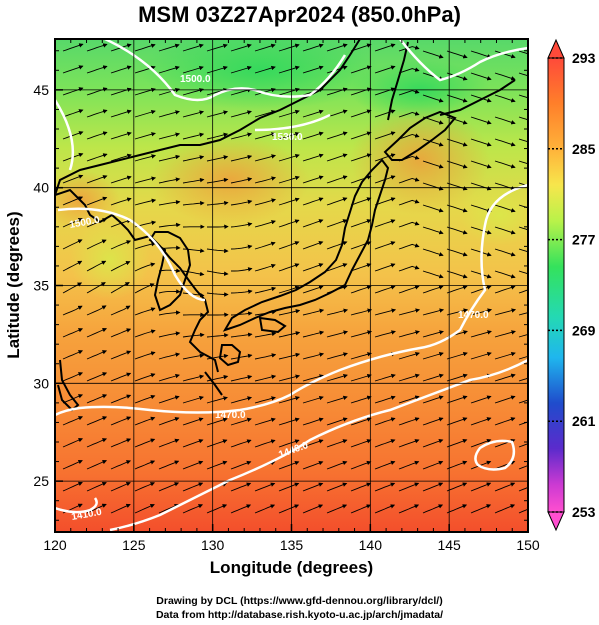  What do you see at coordinates (584, 58) in the screenshot?
I see `colorbar-tick-label: 293` at bounding box center [584, 58].